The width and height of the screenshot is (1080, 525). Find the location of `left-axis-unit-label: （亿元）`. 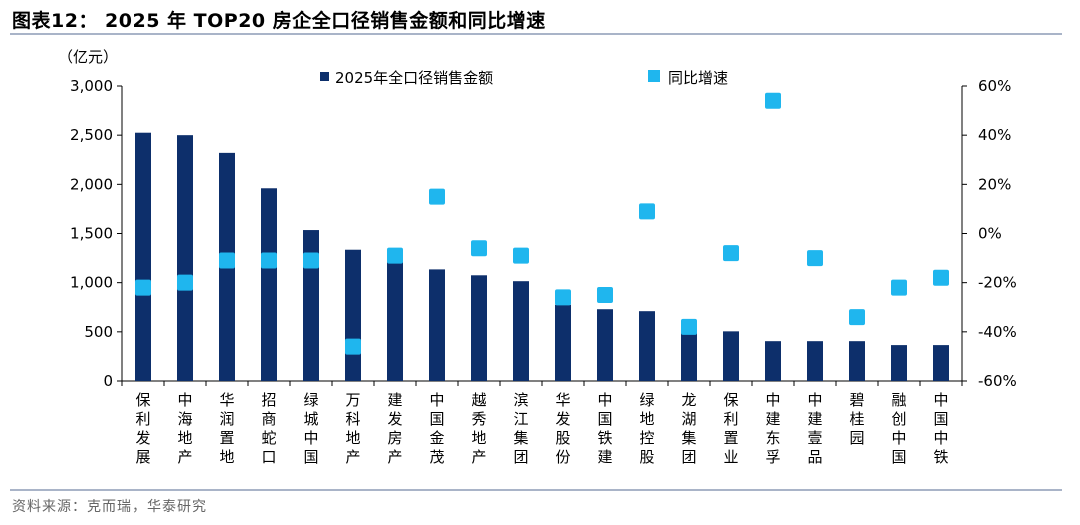

left-axis-unit-label: （亿元） is located at coordinates (88, 57).